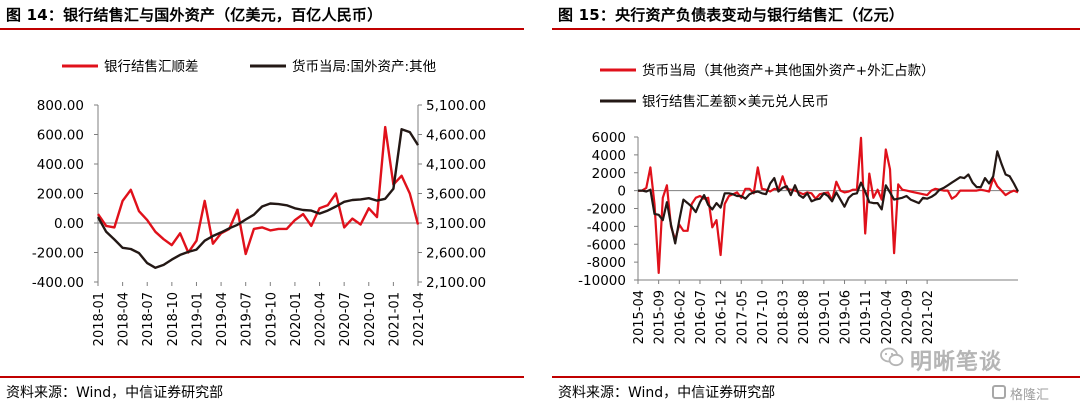 The image size is (1080, 407). Describe the element at coordinates (866, 317) in the screenshot. I see `x-tick-label: 2019-11` at that location.